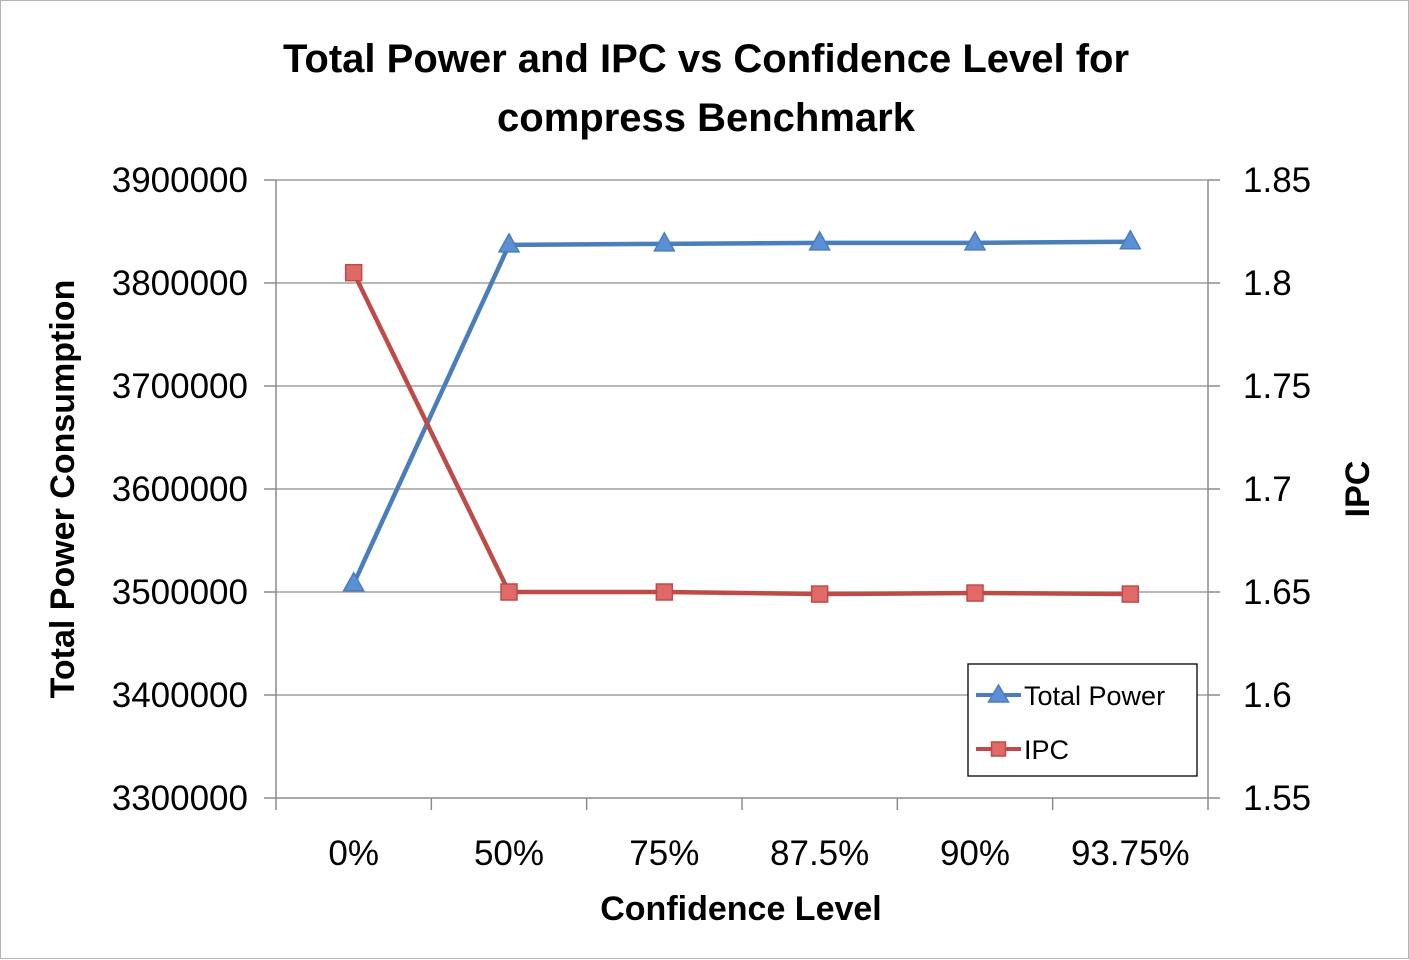 This screenshot has height=960, width=1409. I want to click on legend-label-ipc: IPC, so click(1046, 750).